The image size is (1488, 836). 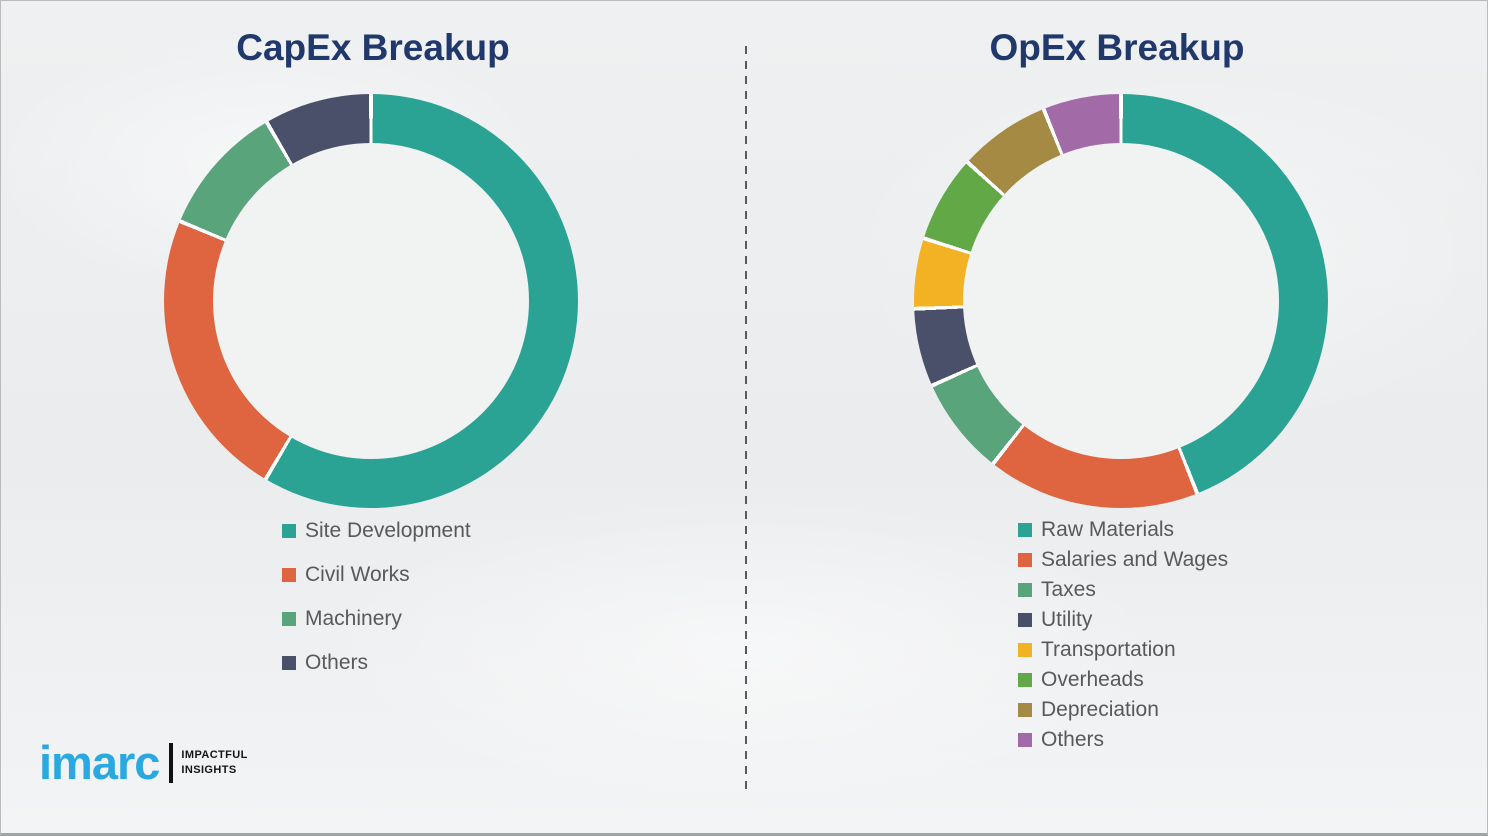 What do you see at coordinates (1123, 620) in the screenshot?
I see `legend-item: Utility` at bounding box center [1123, 620].